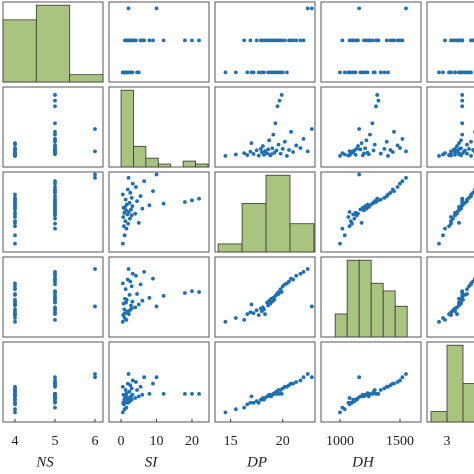  What do you see at coordinates (283, 441) in the screenshot?
I see `x-tick-label: 20` at bounding box center [283, 441].